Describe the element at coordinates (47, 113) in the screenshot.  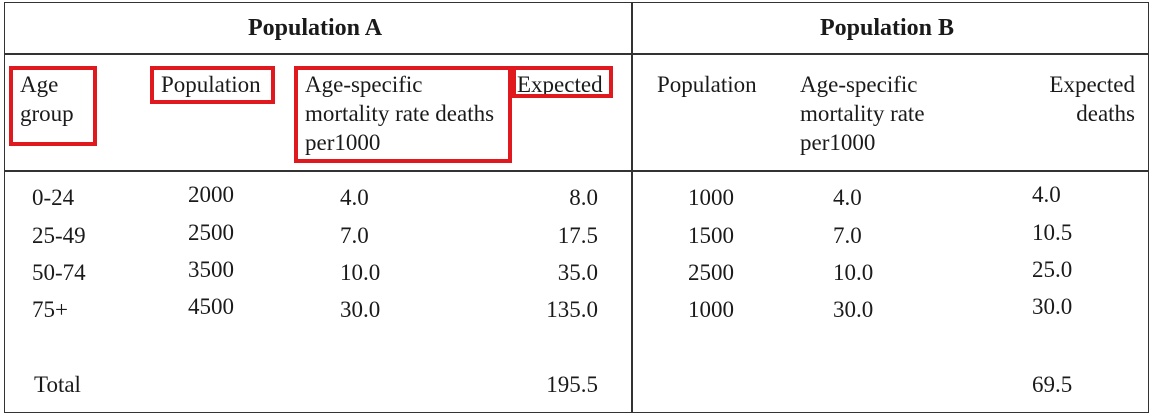
I see `col-age-group-line2: group` at that location.